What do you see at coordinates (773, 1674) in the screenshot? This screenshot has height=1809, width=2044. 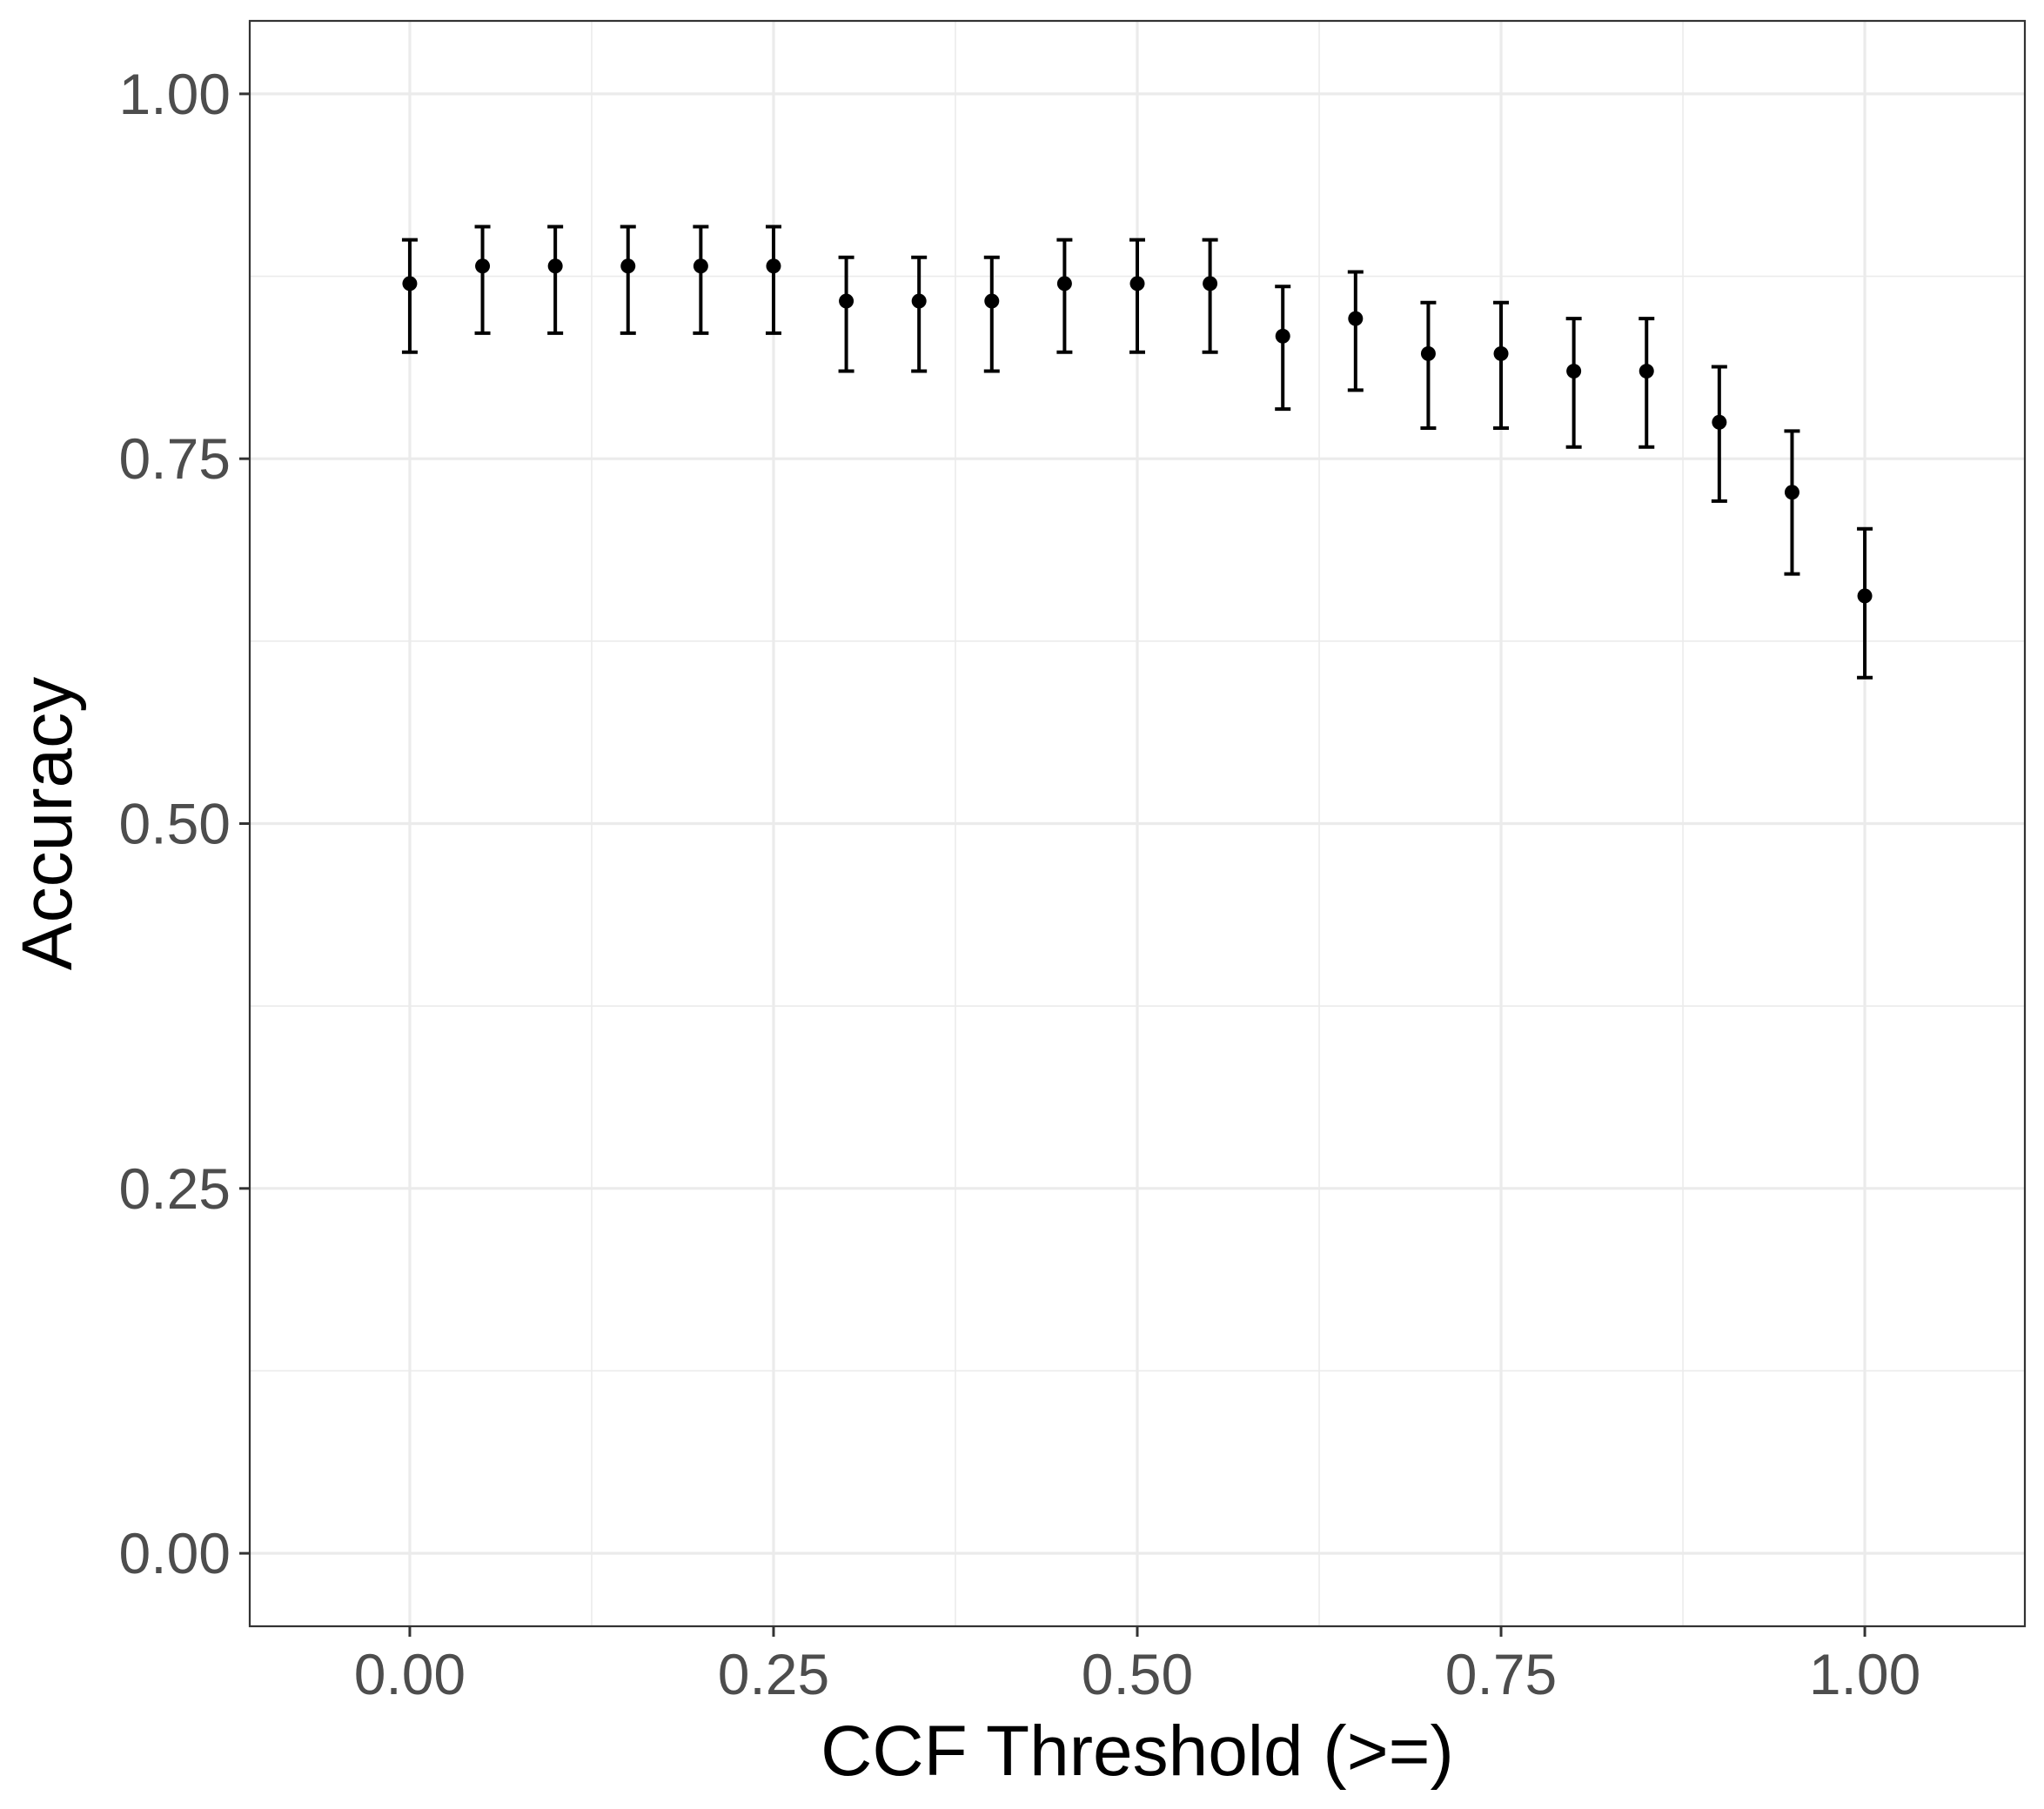 I see `x-tick-label: 0.25` at bounding box center [773, 1674].